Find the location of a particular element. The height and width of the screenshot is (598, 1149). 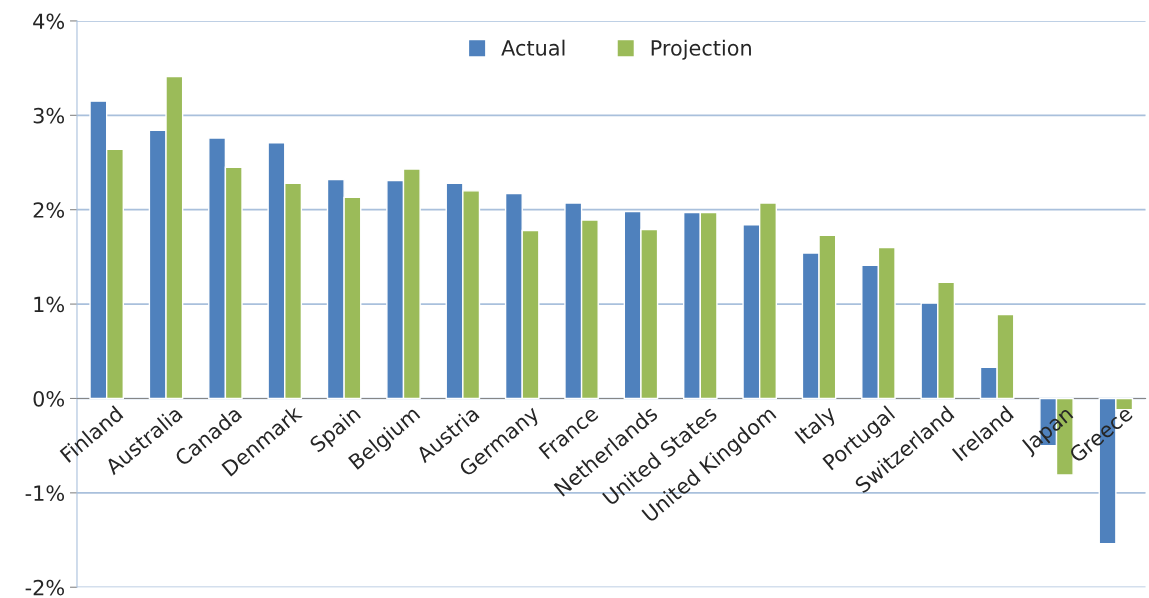

legend-label: Projection is located at coordinates (701, 49).